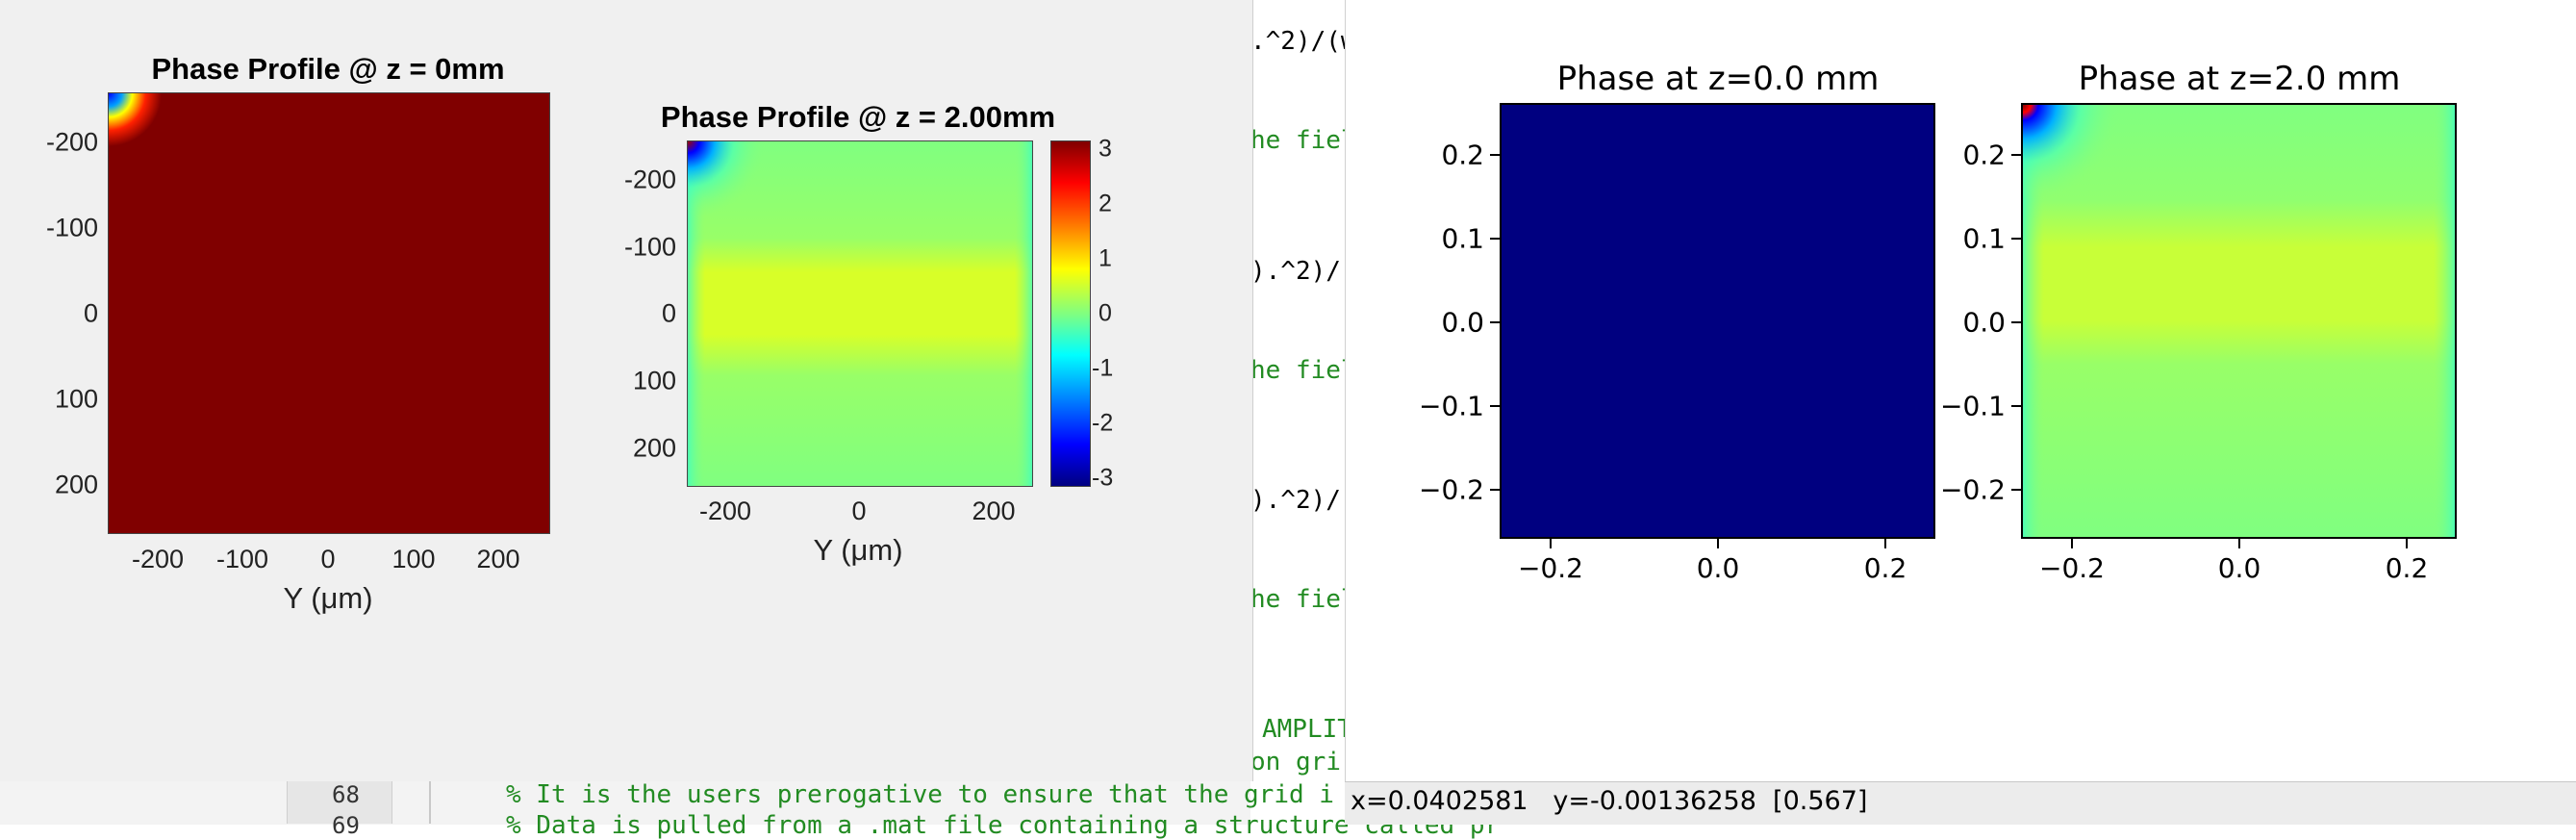 The height and width of the screenshot is (840, 2576). What do you see at coordinates (1103, 478) in the screenshot?
I see `colorbar-tick-label: -3` at bounding box center [1103, 478].